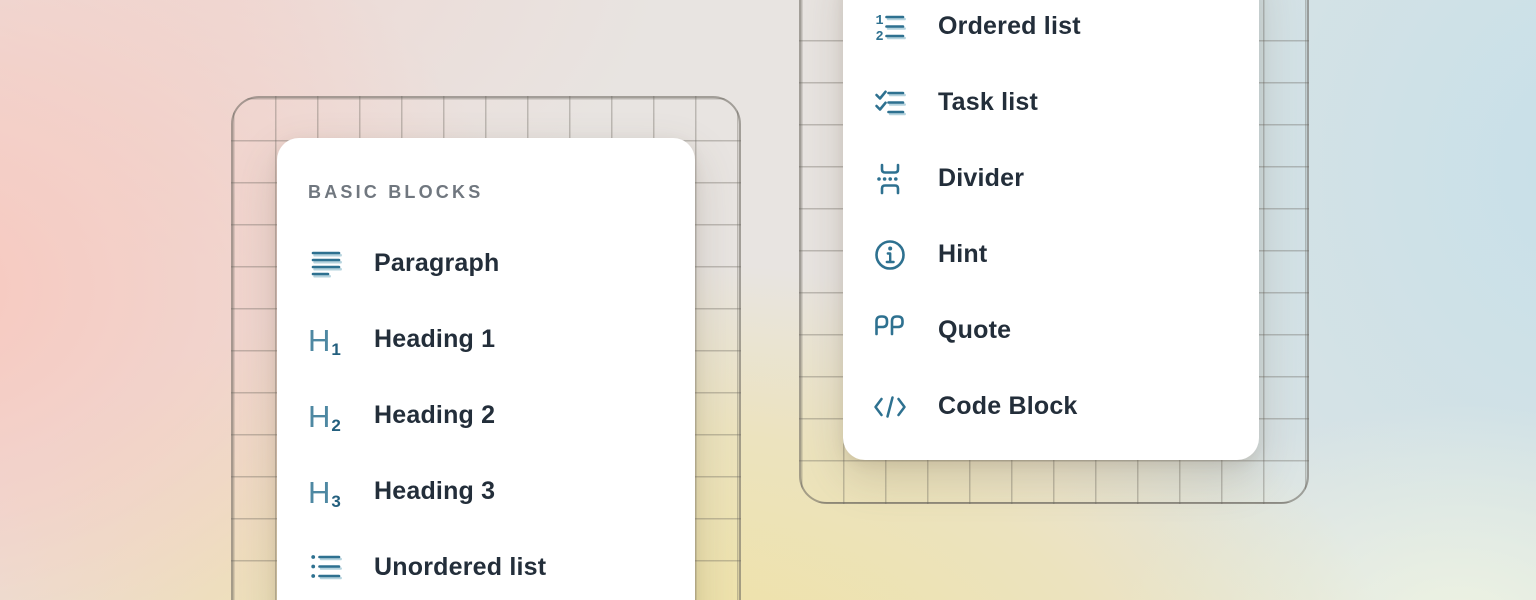  Describe the element at coordinates (890, 331) in the screenshot. I see `quote-icon` at that location.